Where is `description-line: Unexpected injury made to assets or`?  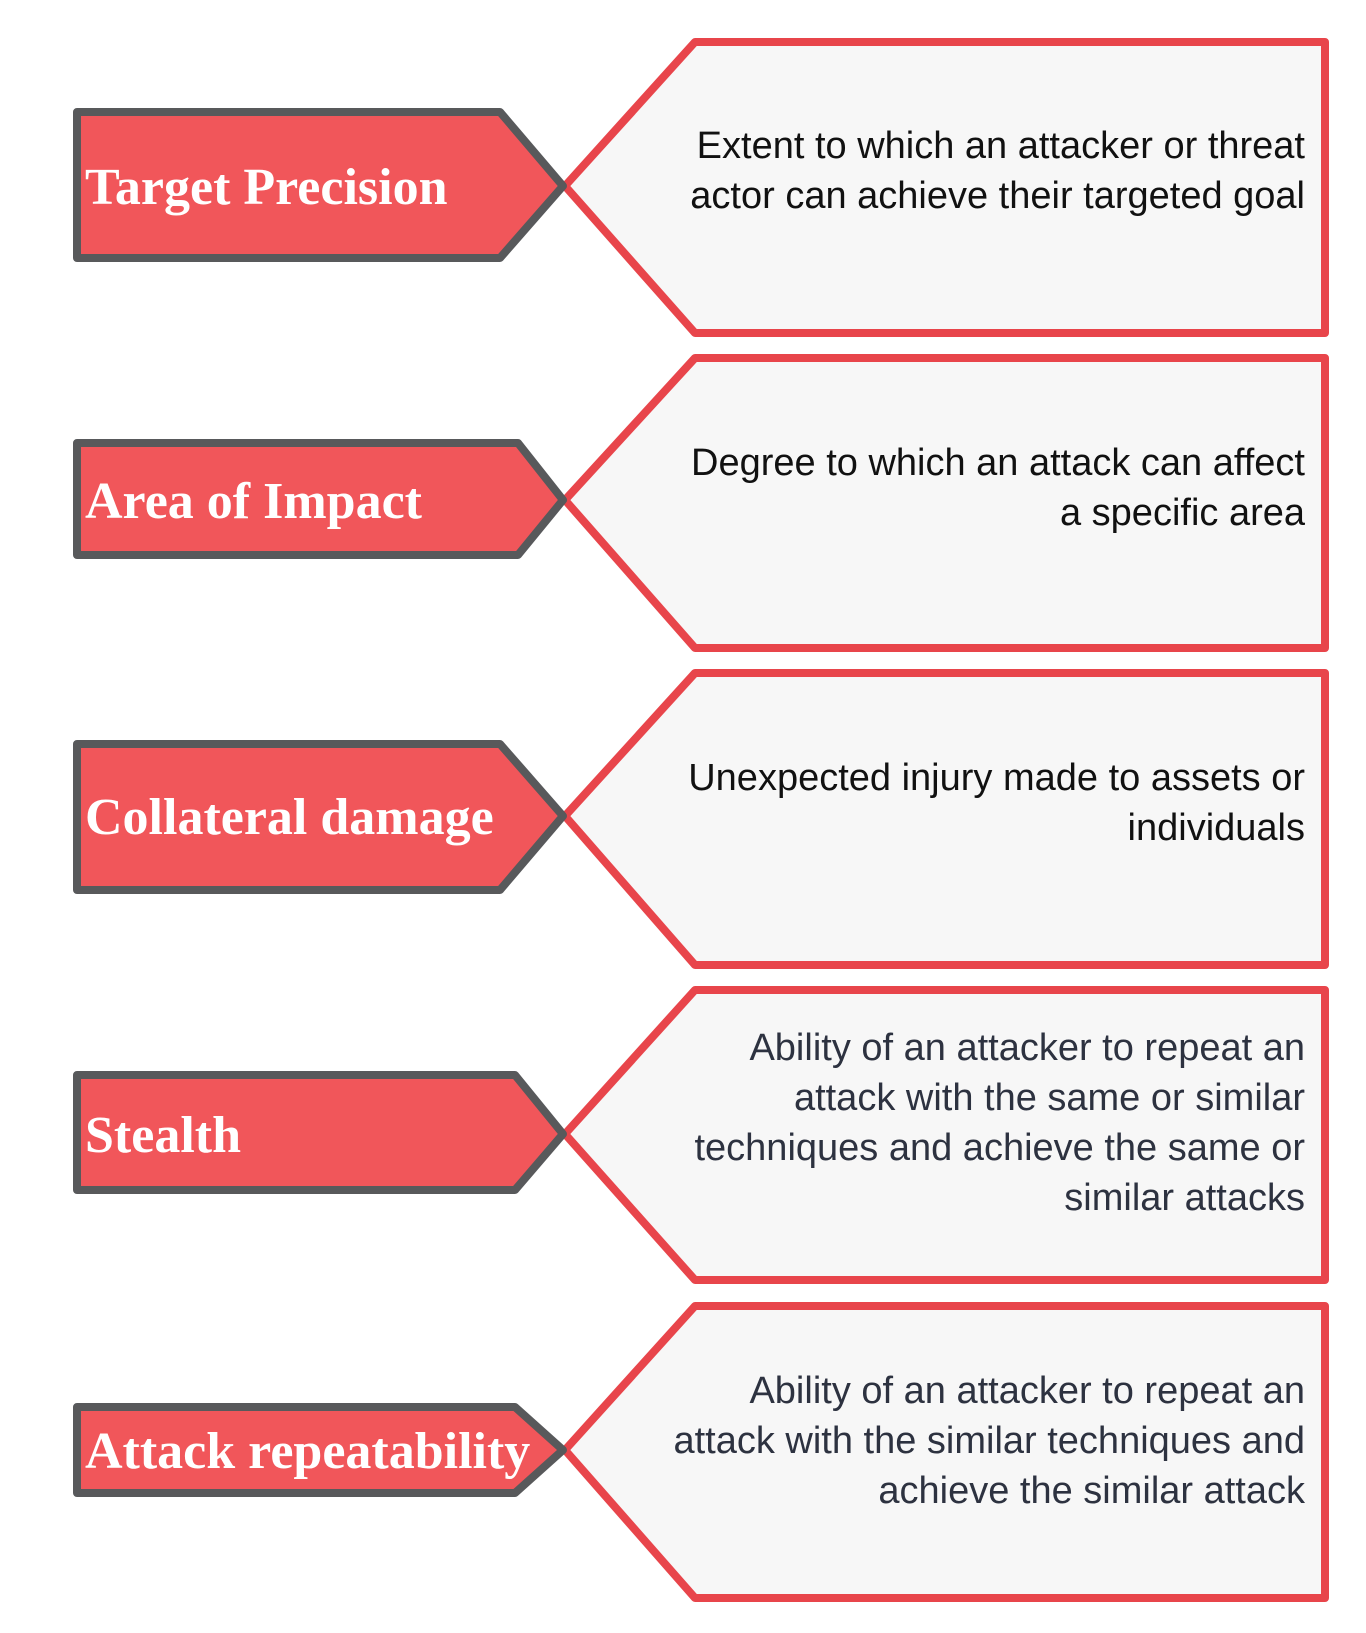 description-line: Unexpected injury made to assets or is located at coordinates (996, 778).